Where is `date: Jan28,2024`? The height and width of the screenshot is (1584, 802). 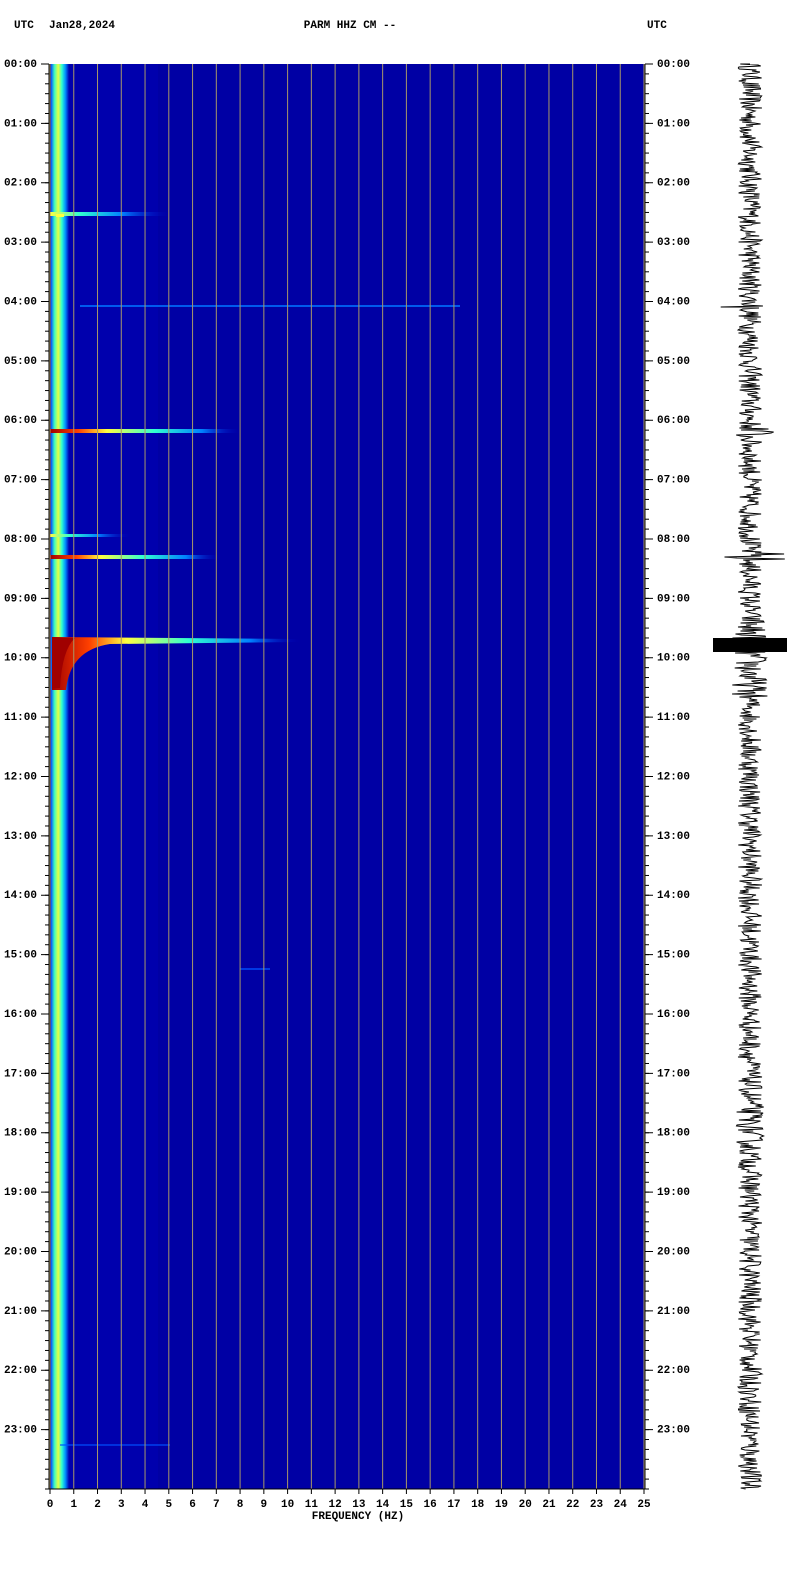 date: Jan28,2024 is located at coordinates (82, 26).